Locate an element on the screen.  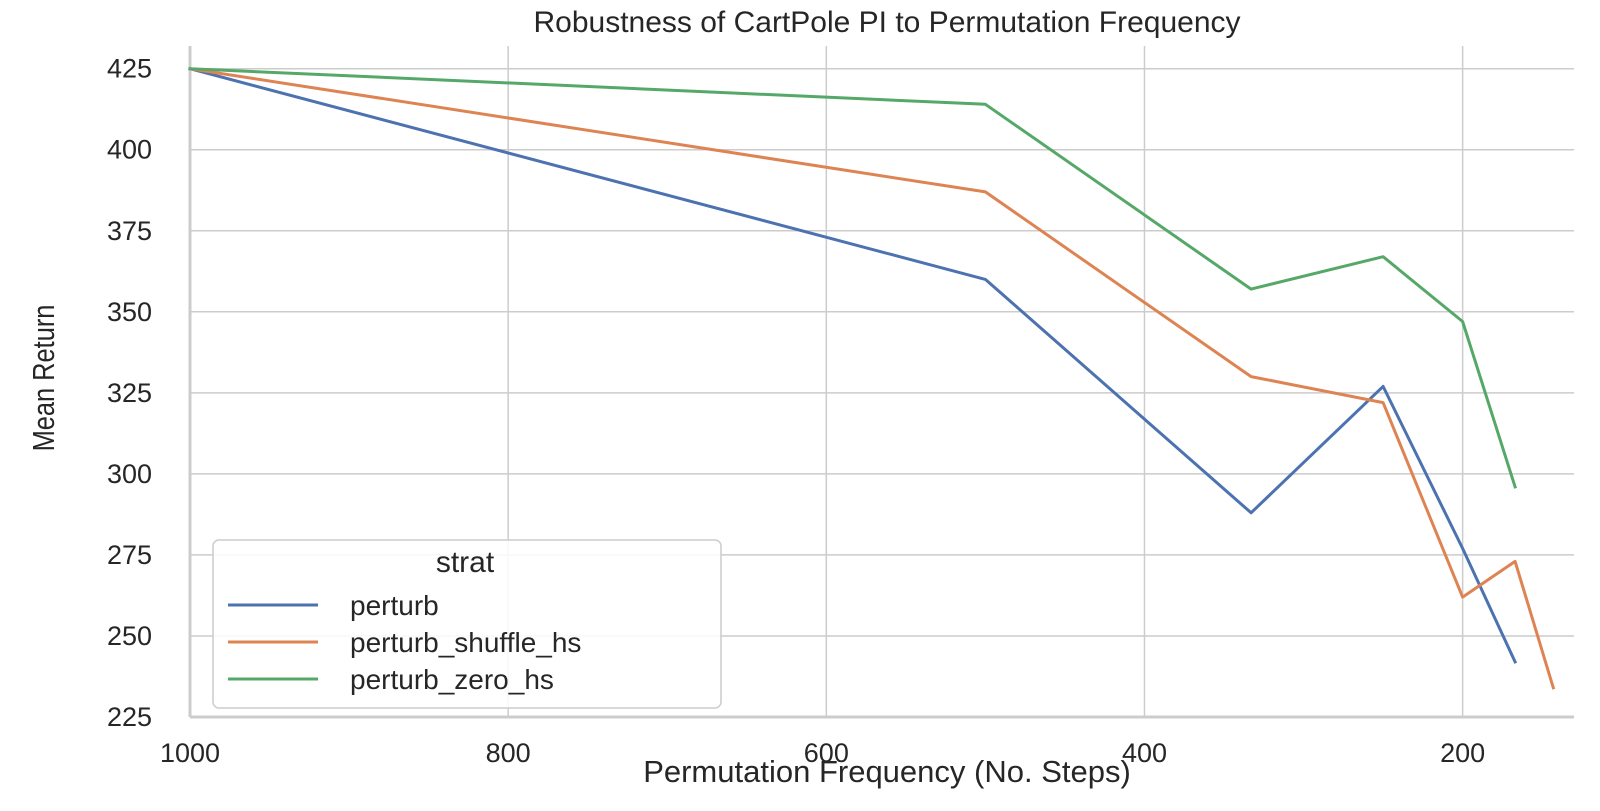
legend-label: perturb_zero_hs is located at coordinates (452, 679).